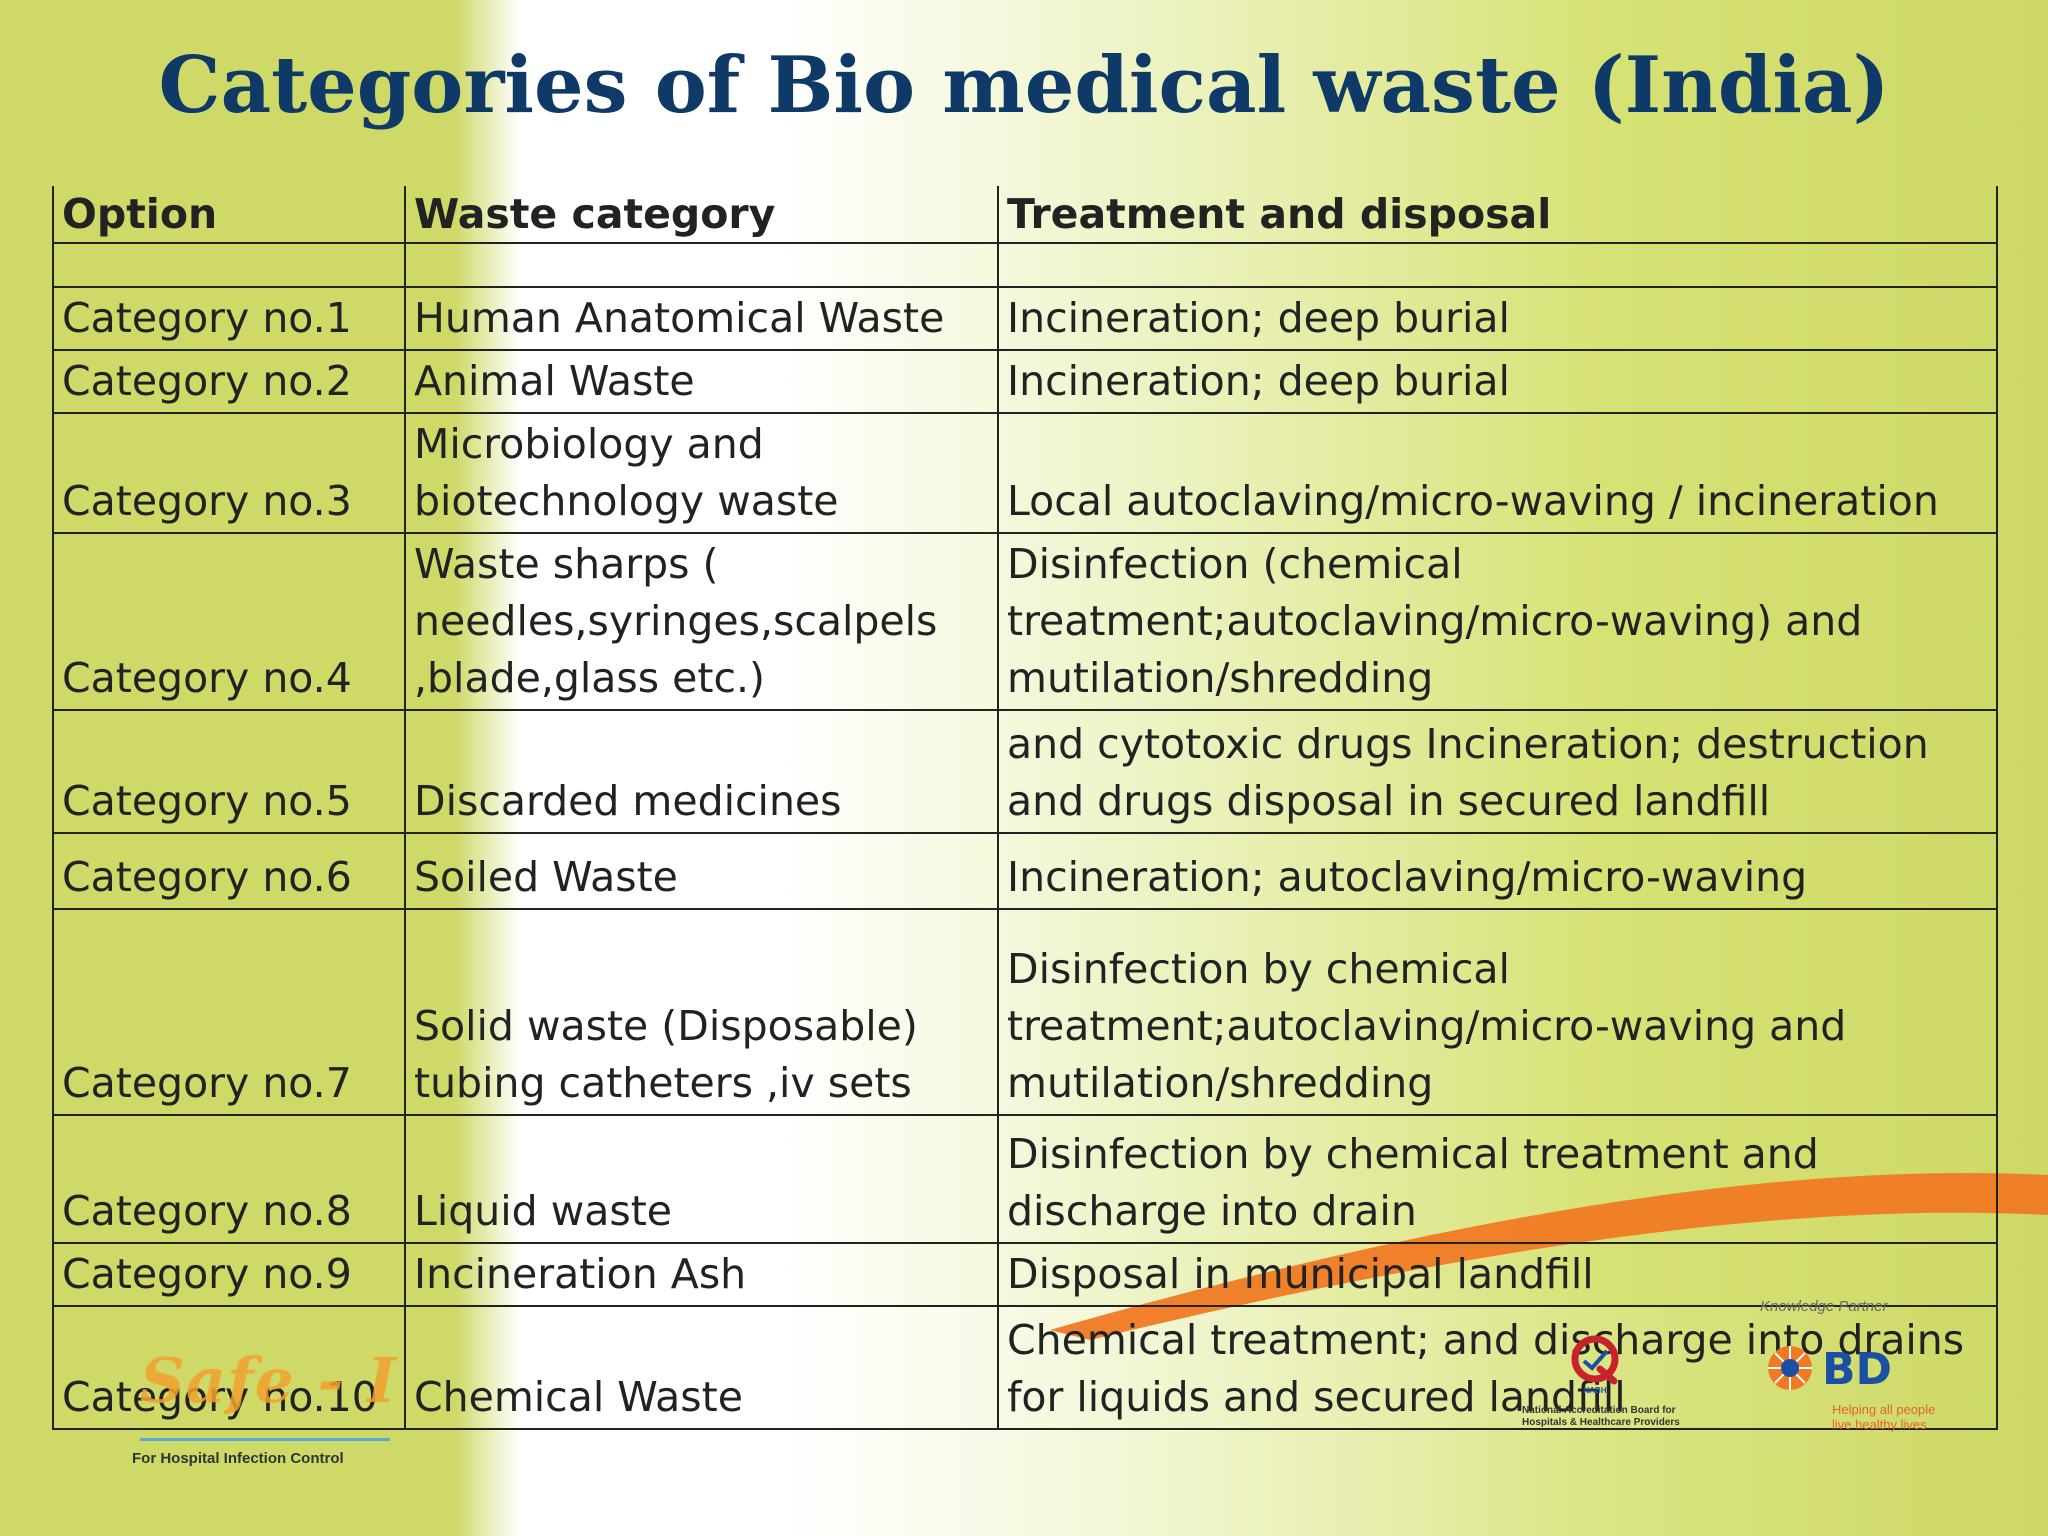  Describe the element at coordinates (701, 1179) in the screenshot. I see `cell-waste-category: Liquid waste` at that location.